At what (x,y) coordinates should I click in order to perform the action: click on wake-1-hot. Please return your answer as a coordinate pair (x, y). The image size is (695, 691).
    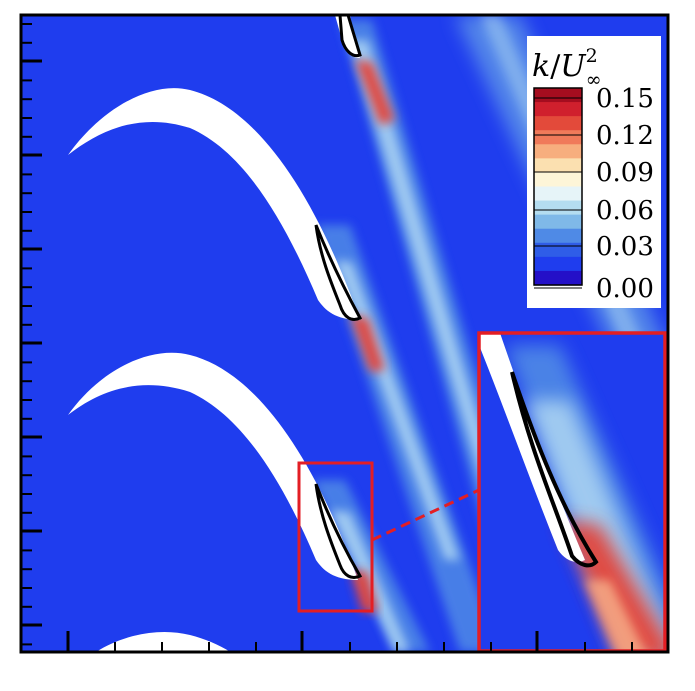
    Looking at the image, I should click on (375, 92).